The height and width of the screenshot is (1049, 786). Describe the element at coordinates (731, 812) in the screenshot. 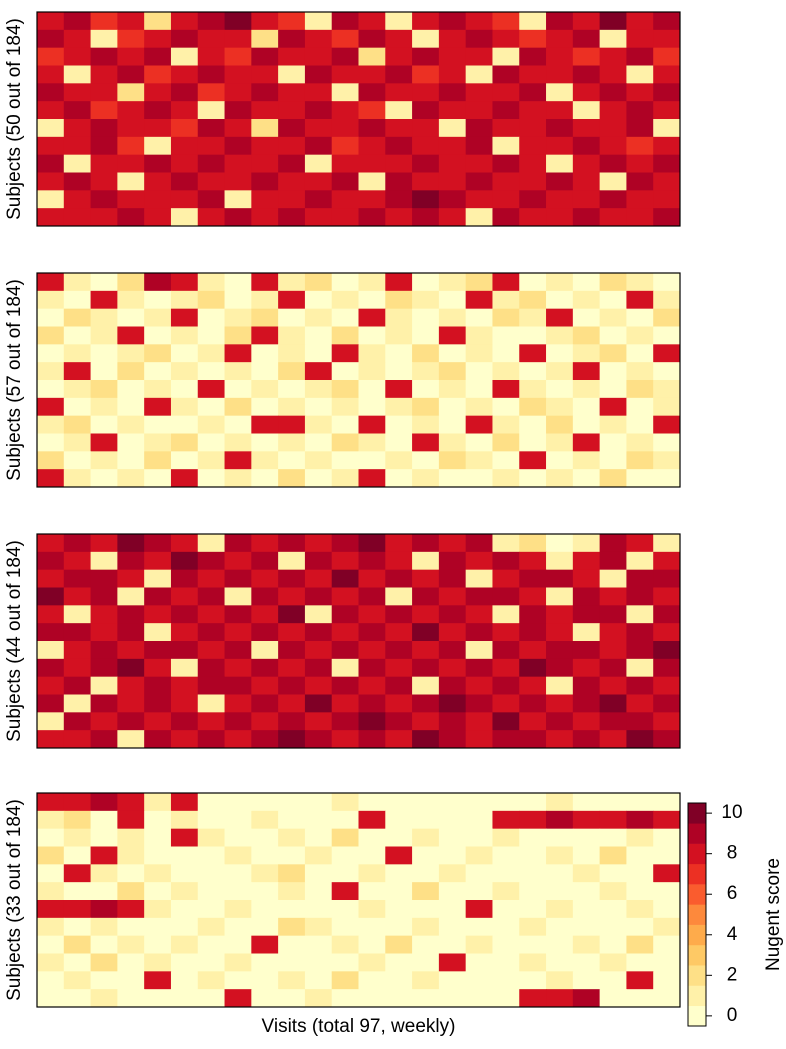

I see `colorbar-tick-label: 10` at that location.